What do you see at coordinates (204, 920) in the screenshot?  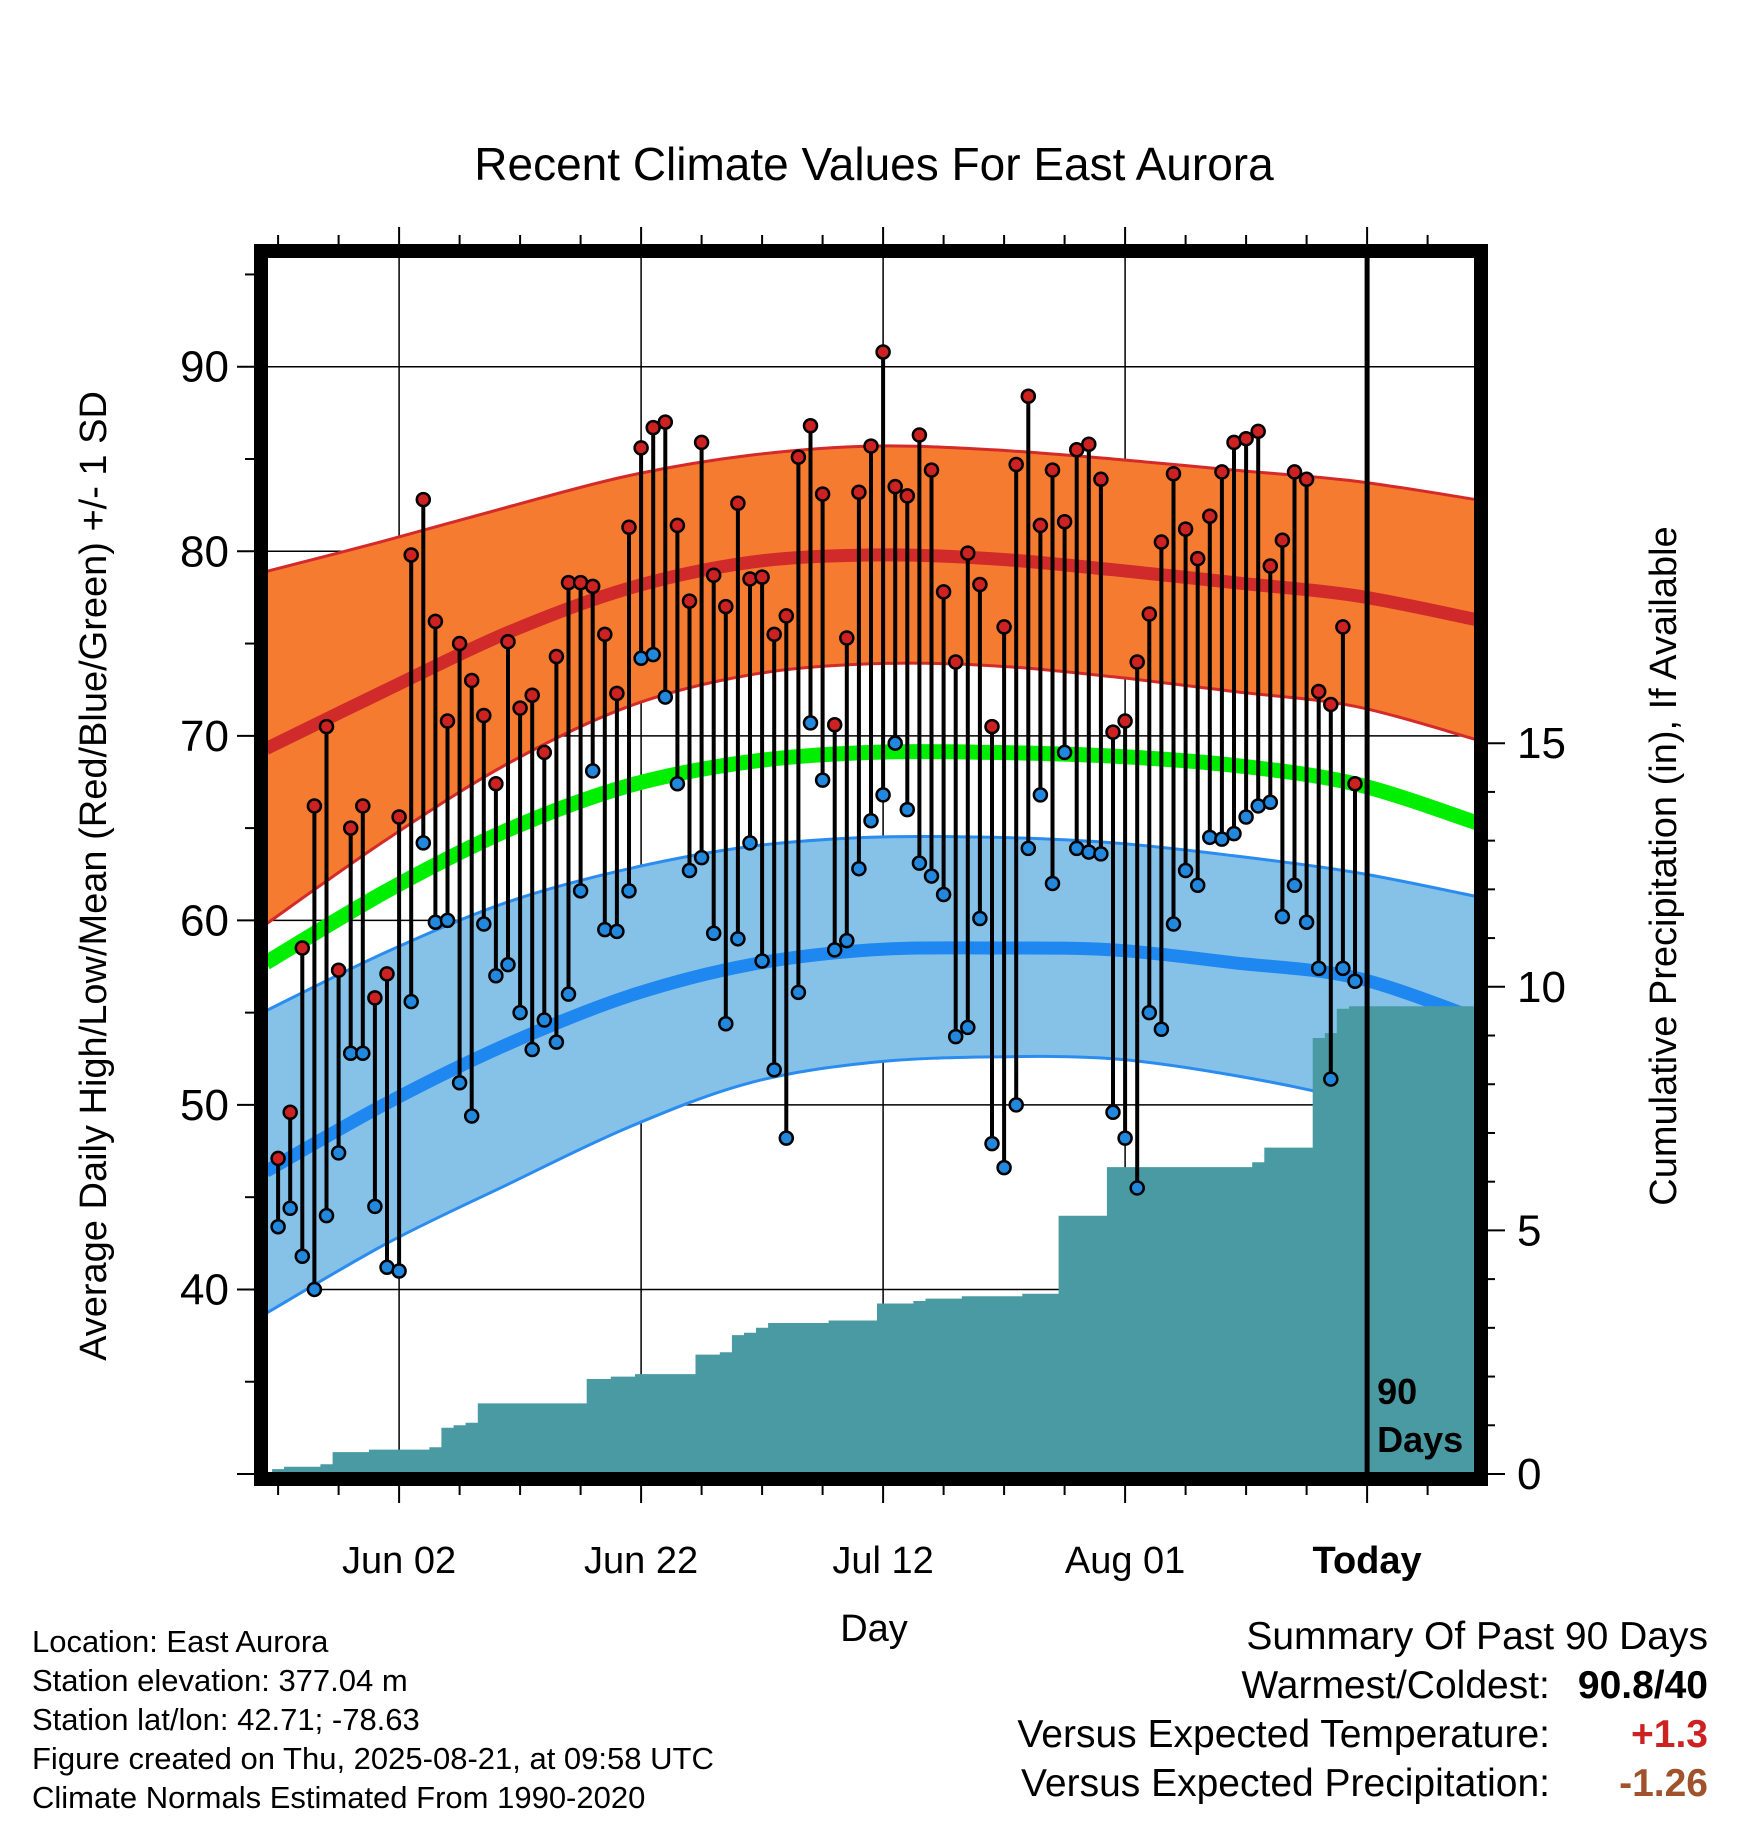 I see `y-tick-label: 60` at bounding box center [204, 920].